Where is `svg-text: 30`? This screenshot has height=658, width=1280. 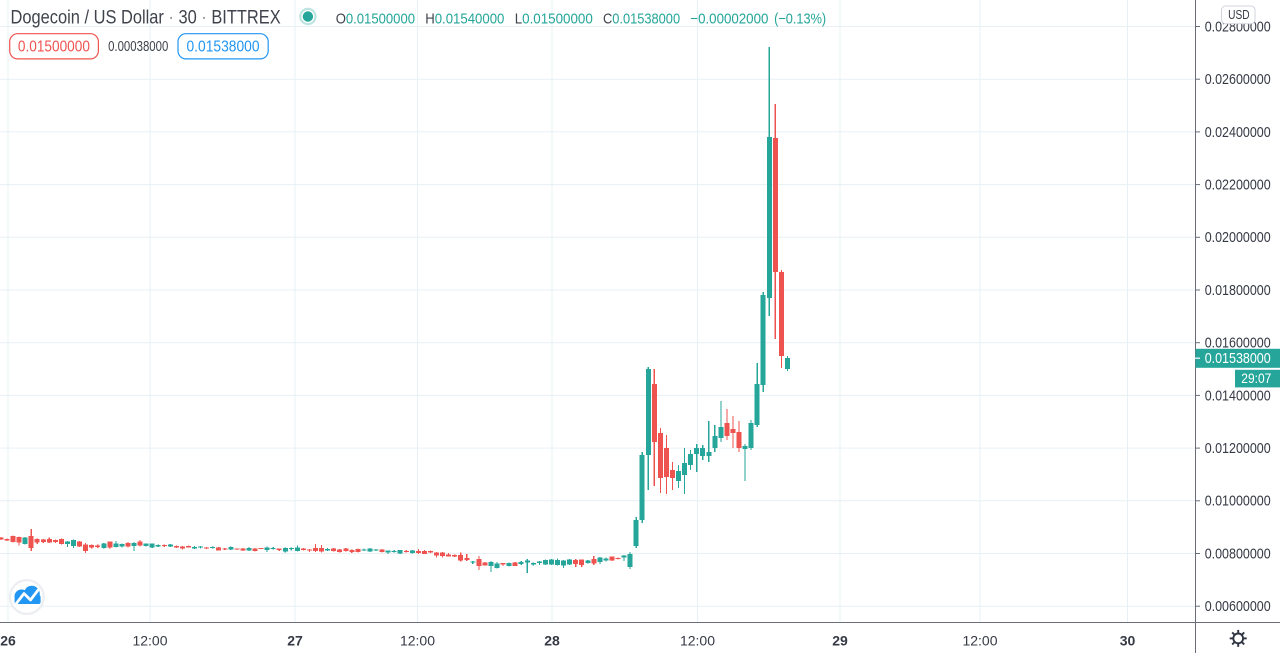
svg-text: 30 is located at coordinates (1128, 641).